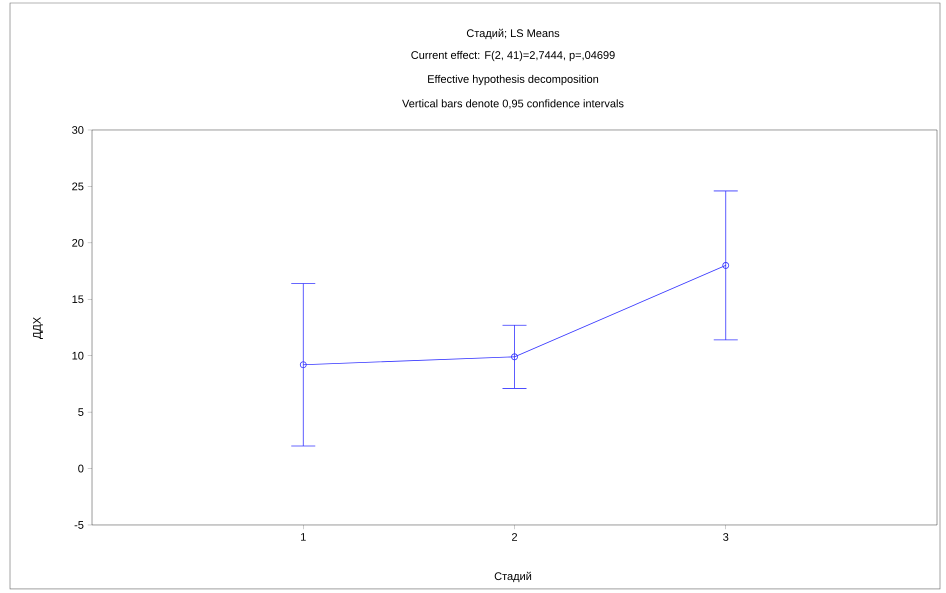 The height and width of the screenshot is (593, 946). What do you see at coordinates (78, 130) in the screenshot?
I see `y-tick-label: 30` at bounding box center [78, 130].